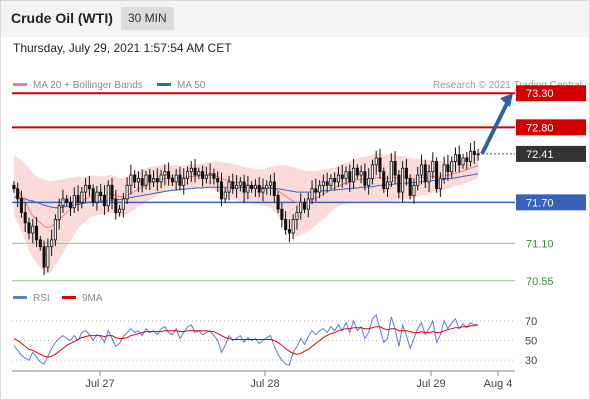  What do you see at coordinates (264, 384) in the screenshot?
I see `x-tick-label-Jul-28: Jul 28` at bounding box center [264, 384].